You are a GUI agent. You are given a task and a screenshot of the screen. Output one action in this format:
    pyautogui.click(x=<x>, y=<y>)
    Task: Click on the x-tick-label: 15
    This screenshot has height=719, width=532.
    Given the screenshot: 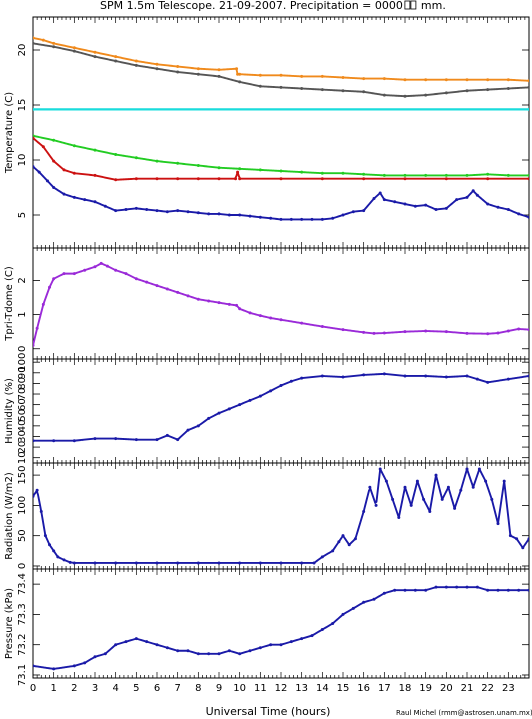 What is the action you would take?
    pyautogui.click(x=343, y=688)
    